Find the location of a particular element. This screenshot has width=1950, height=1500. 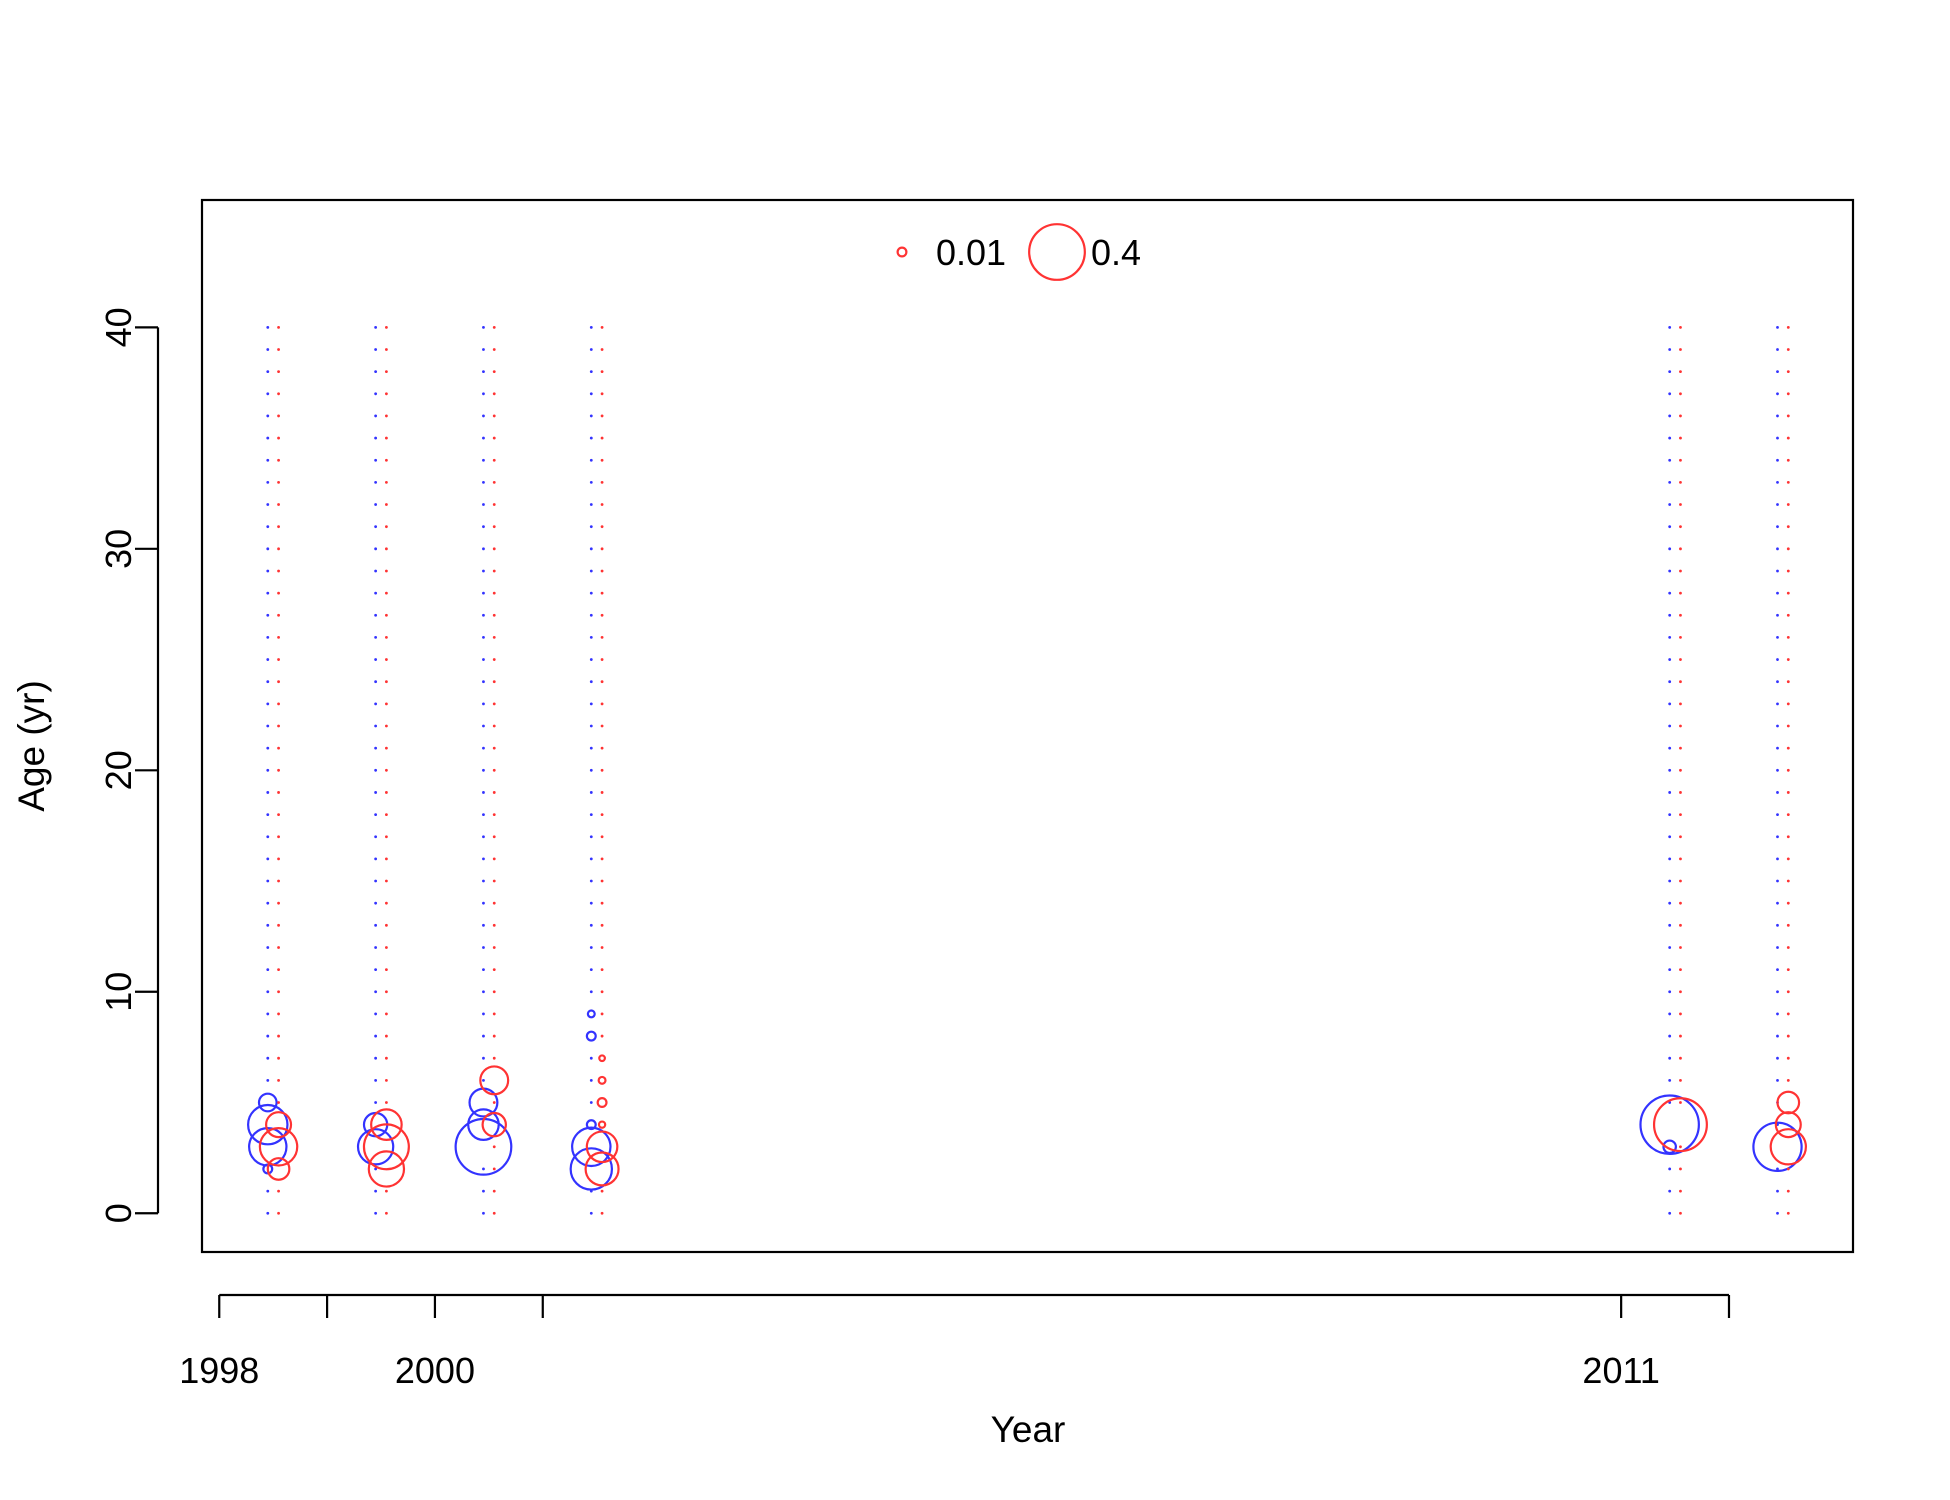

legend: 0.01 0.4 is located at coordinates (1018, 252).